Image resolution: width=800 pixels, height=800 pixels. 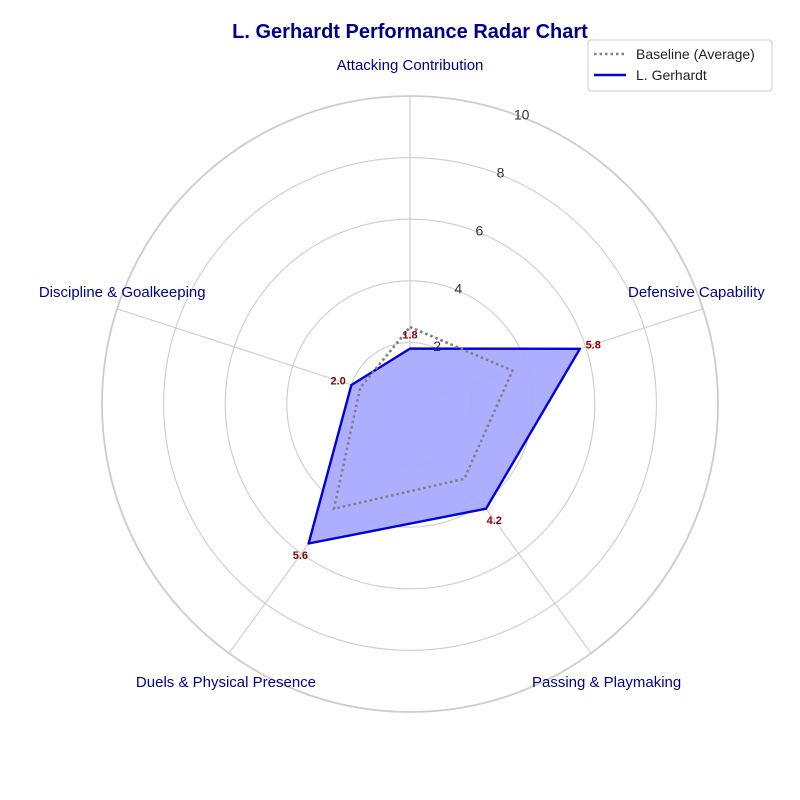 What do you see at coordinates (494, 521) in the screenshot?
I see `data-label-passing-playmaking: 4.2` at bounding box center [494, 521].